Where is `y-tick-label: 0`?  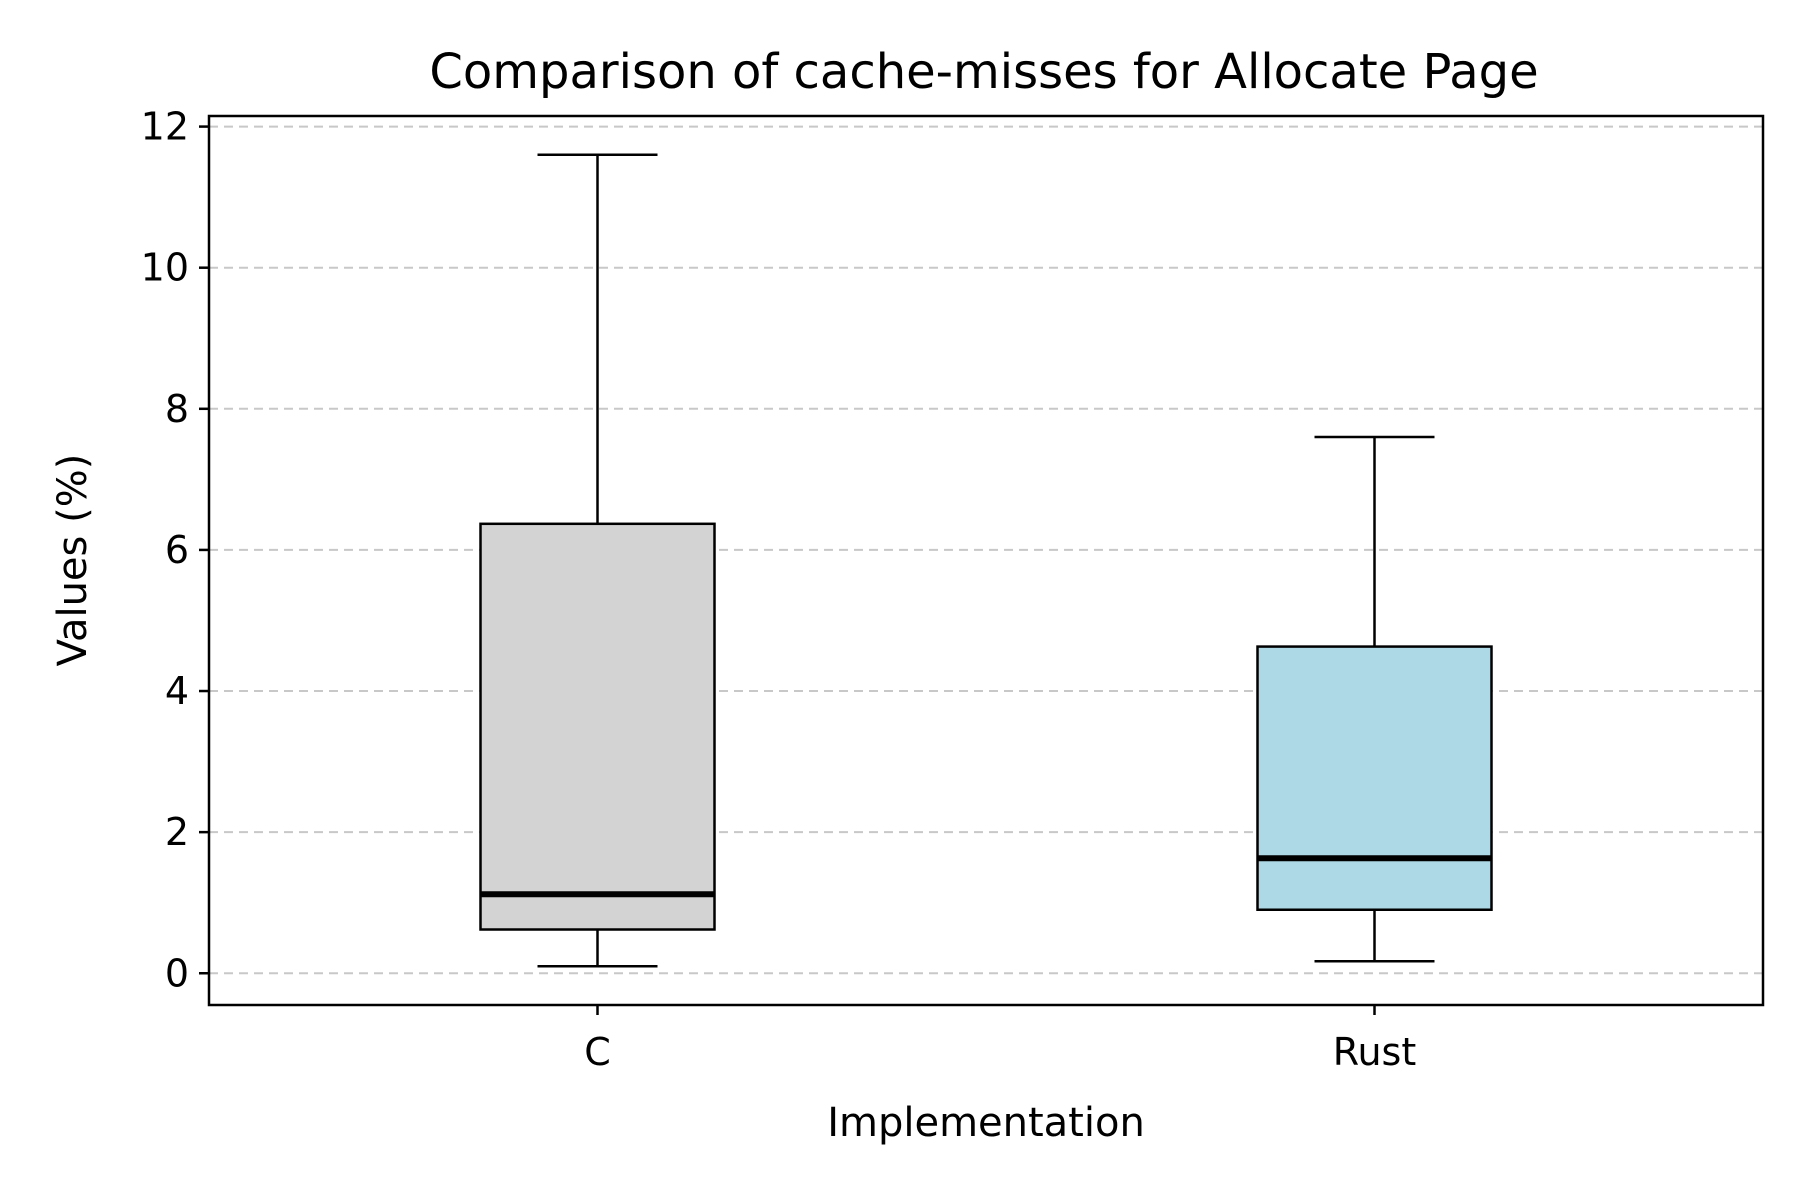
y-tick-label: 0 is located at coordinates (177, 973).